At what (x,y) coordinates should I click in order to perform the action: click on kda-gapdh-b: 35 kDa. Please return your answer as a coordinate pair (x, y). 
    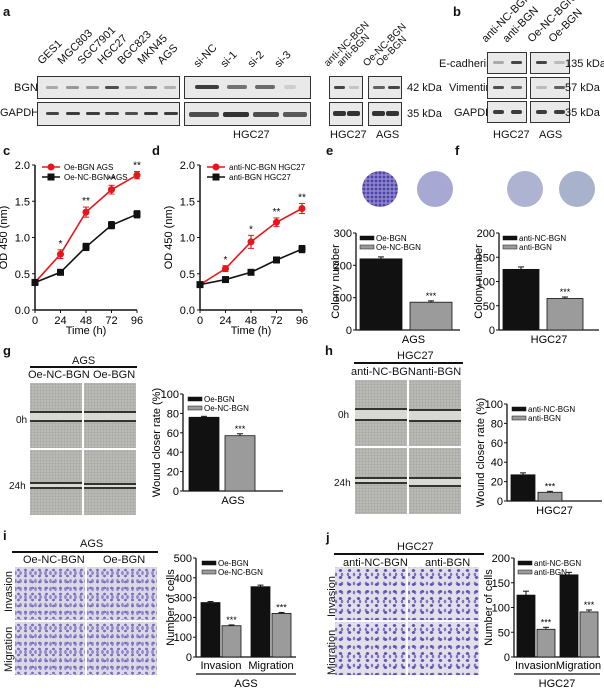
    Looking at the image, I should click on (582, 113).